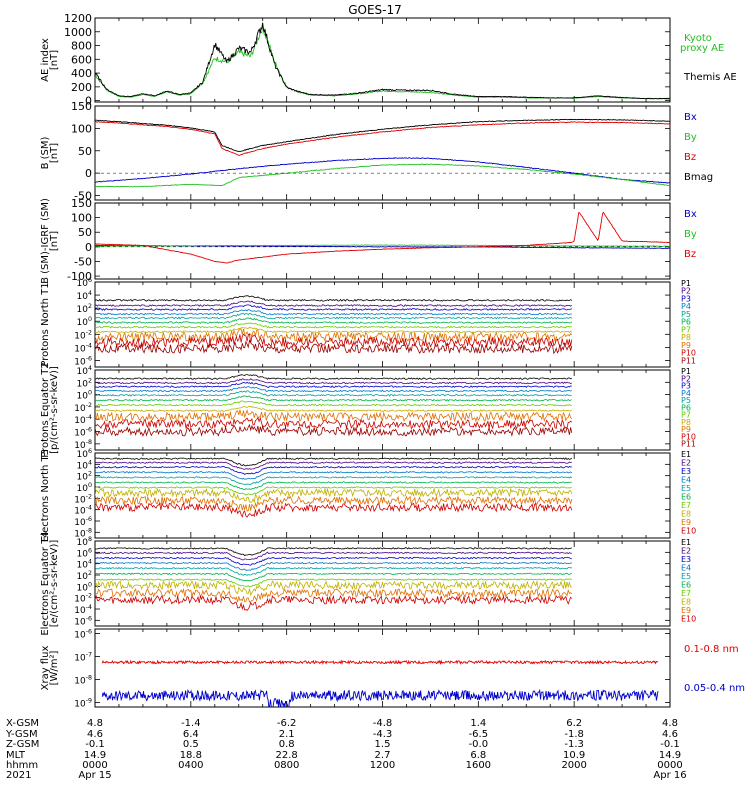  I want to click on legend-entry: P2, so click(686, 378).